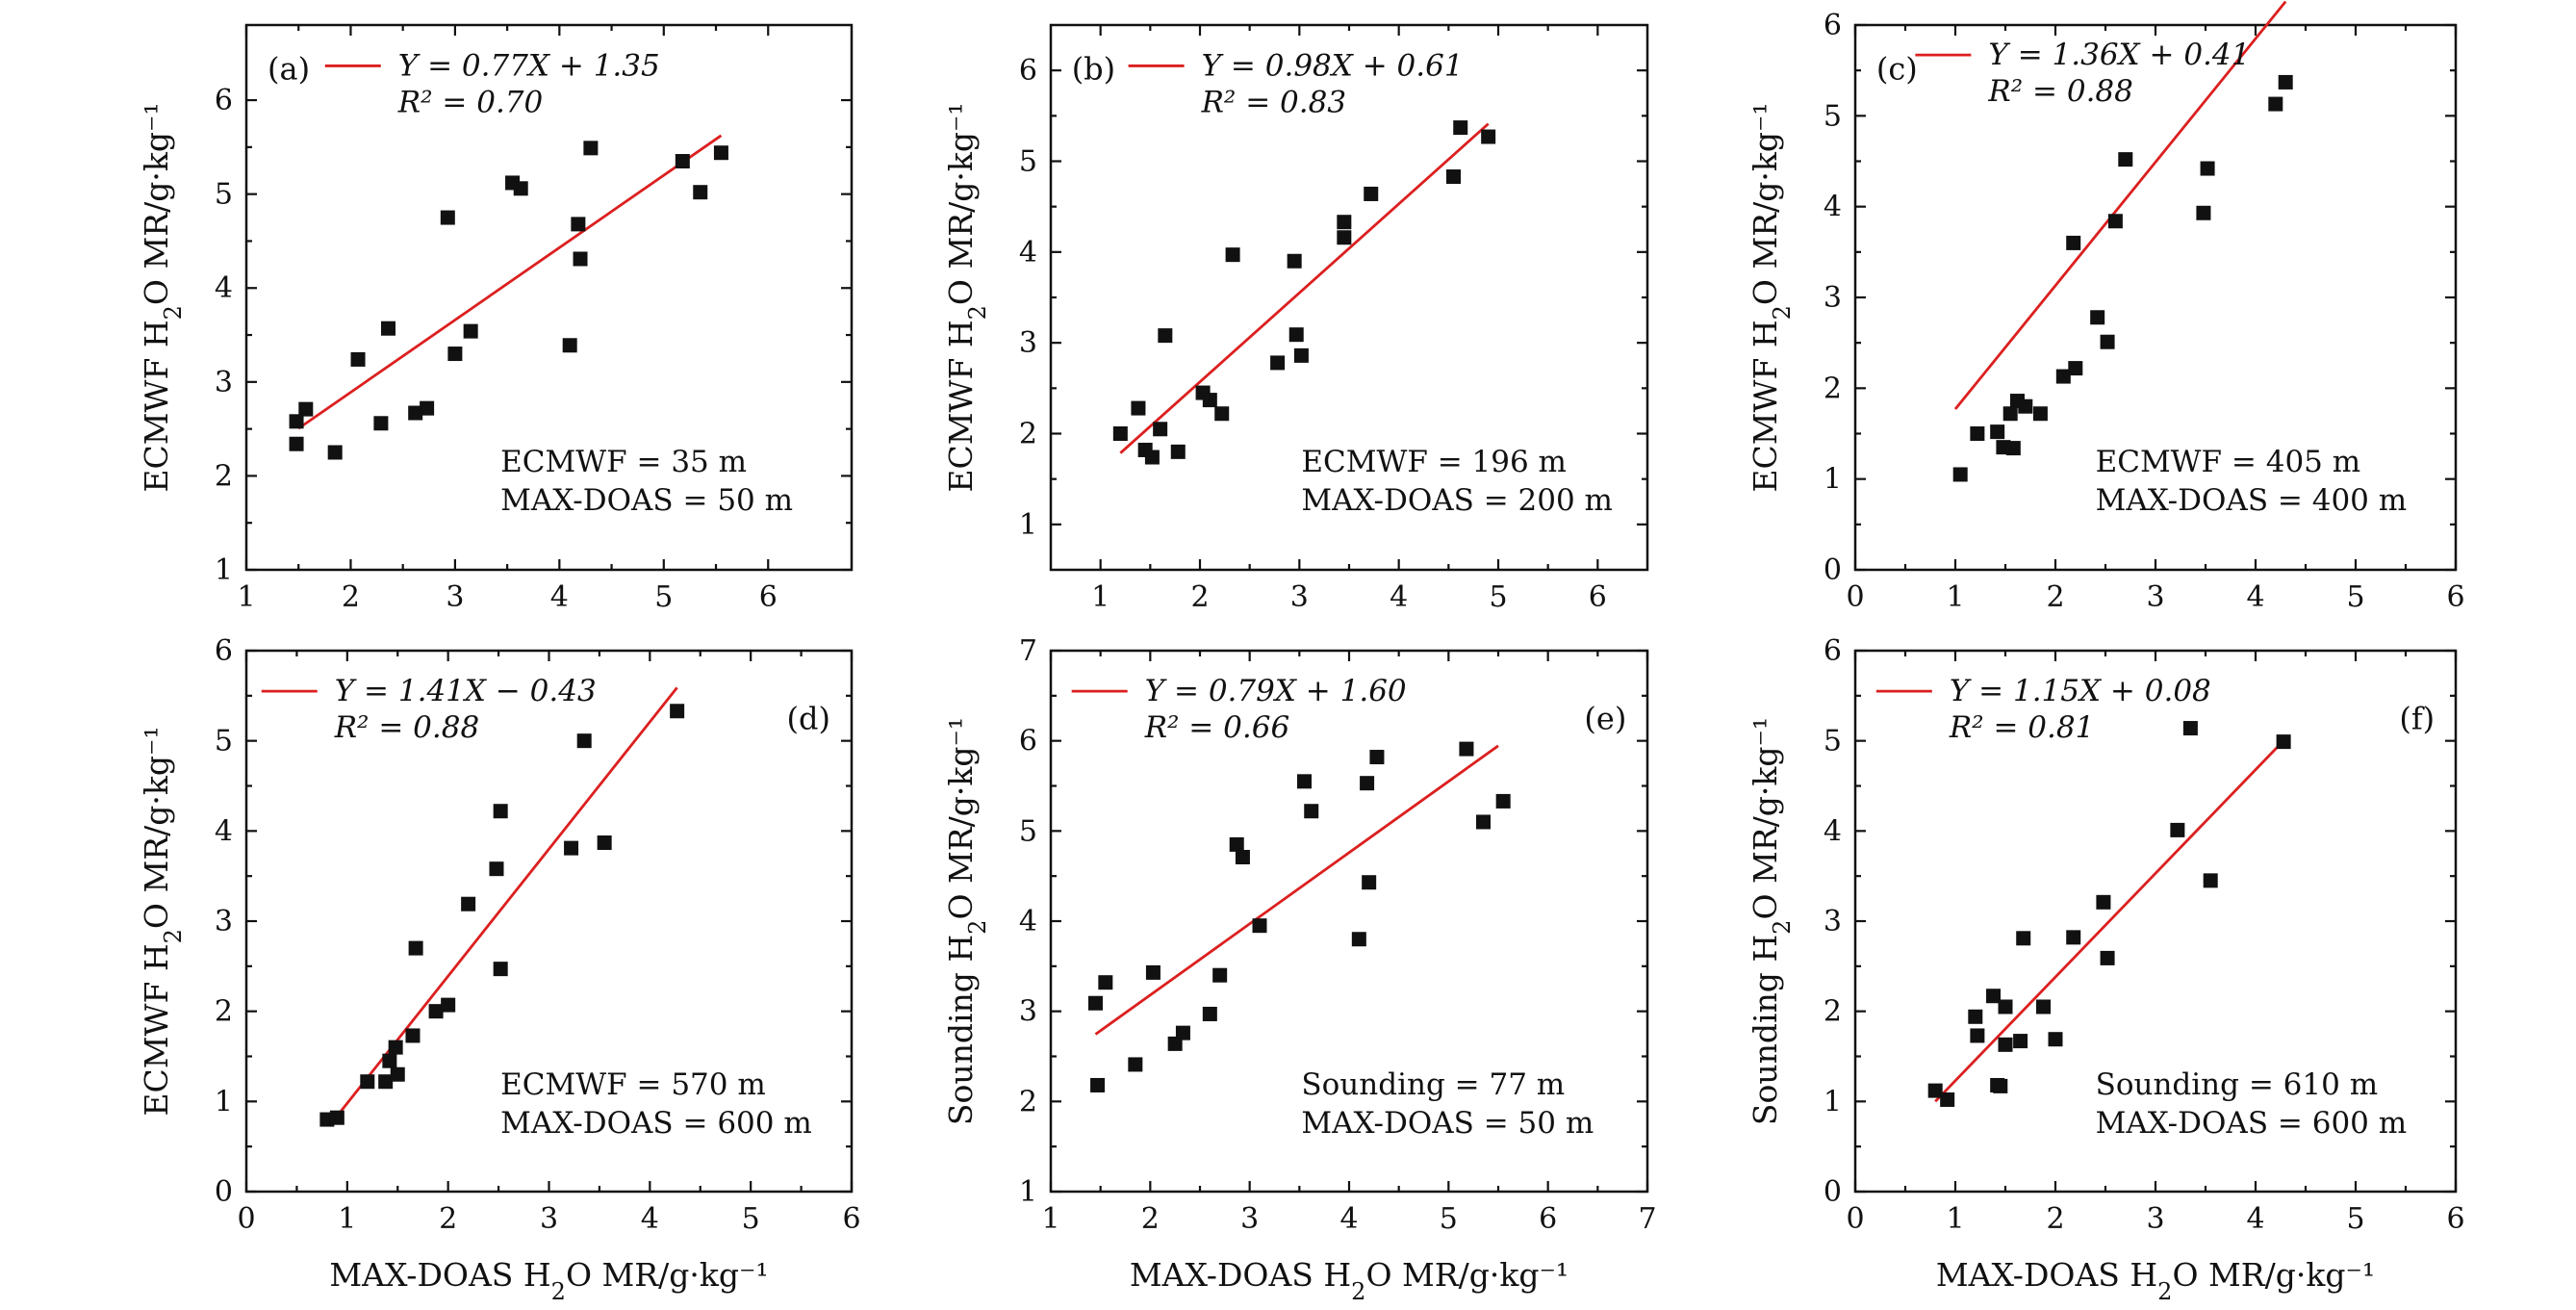 This screenshot has width=2576, height=1310. I want to click on panel-label: (a), so click(289, 69).